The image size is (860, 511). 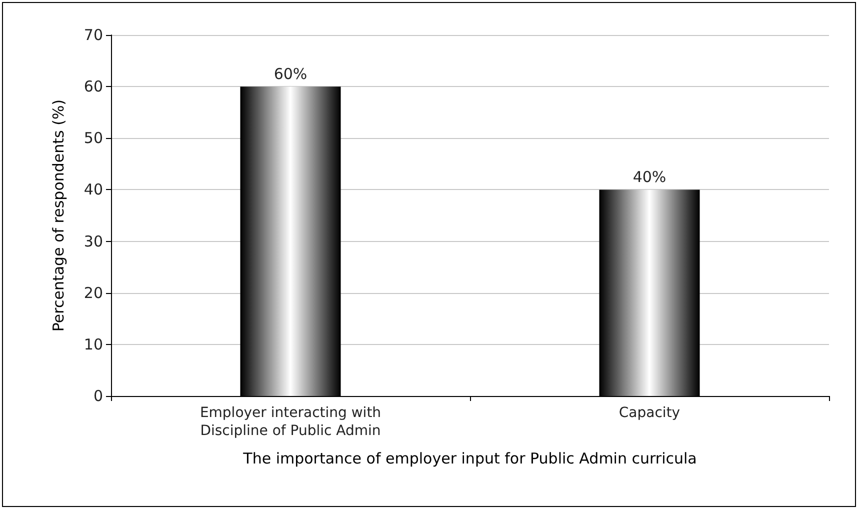 I want to click on x-tick-label: Capacity, so click(x=649, y=413).